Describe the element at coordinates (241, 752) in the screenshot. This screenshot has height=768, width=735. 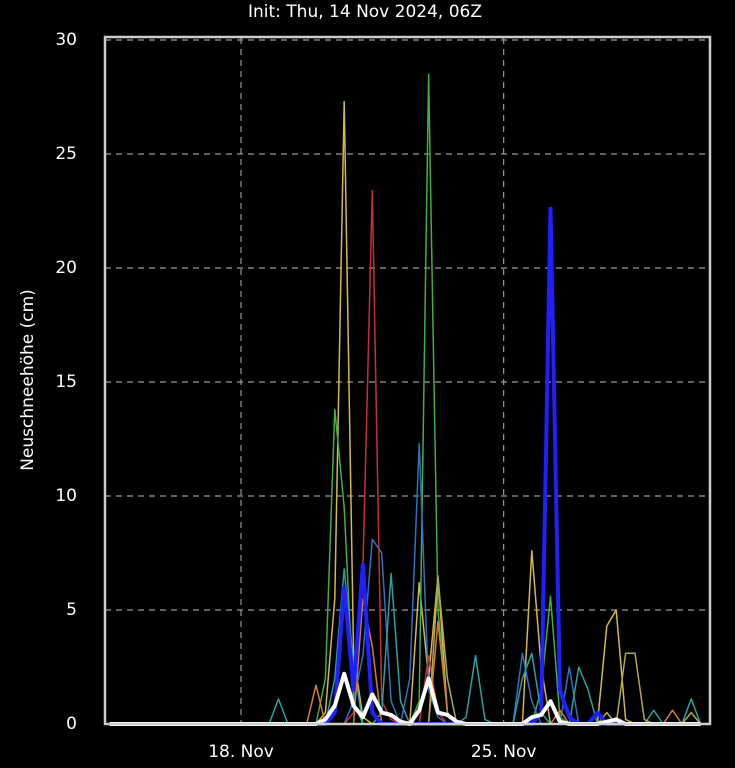
I see `x-tick-label: 18. Nov` at that location.